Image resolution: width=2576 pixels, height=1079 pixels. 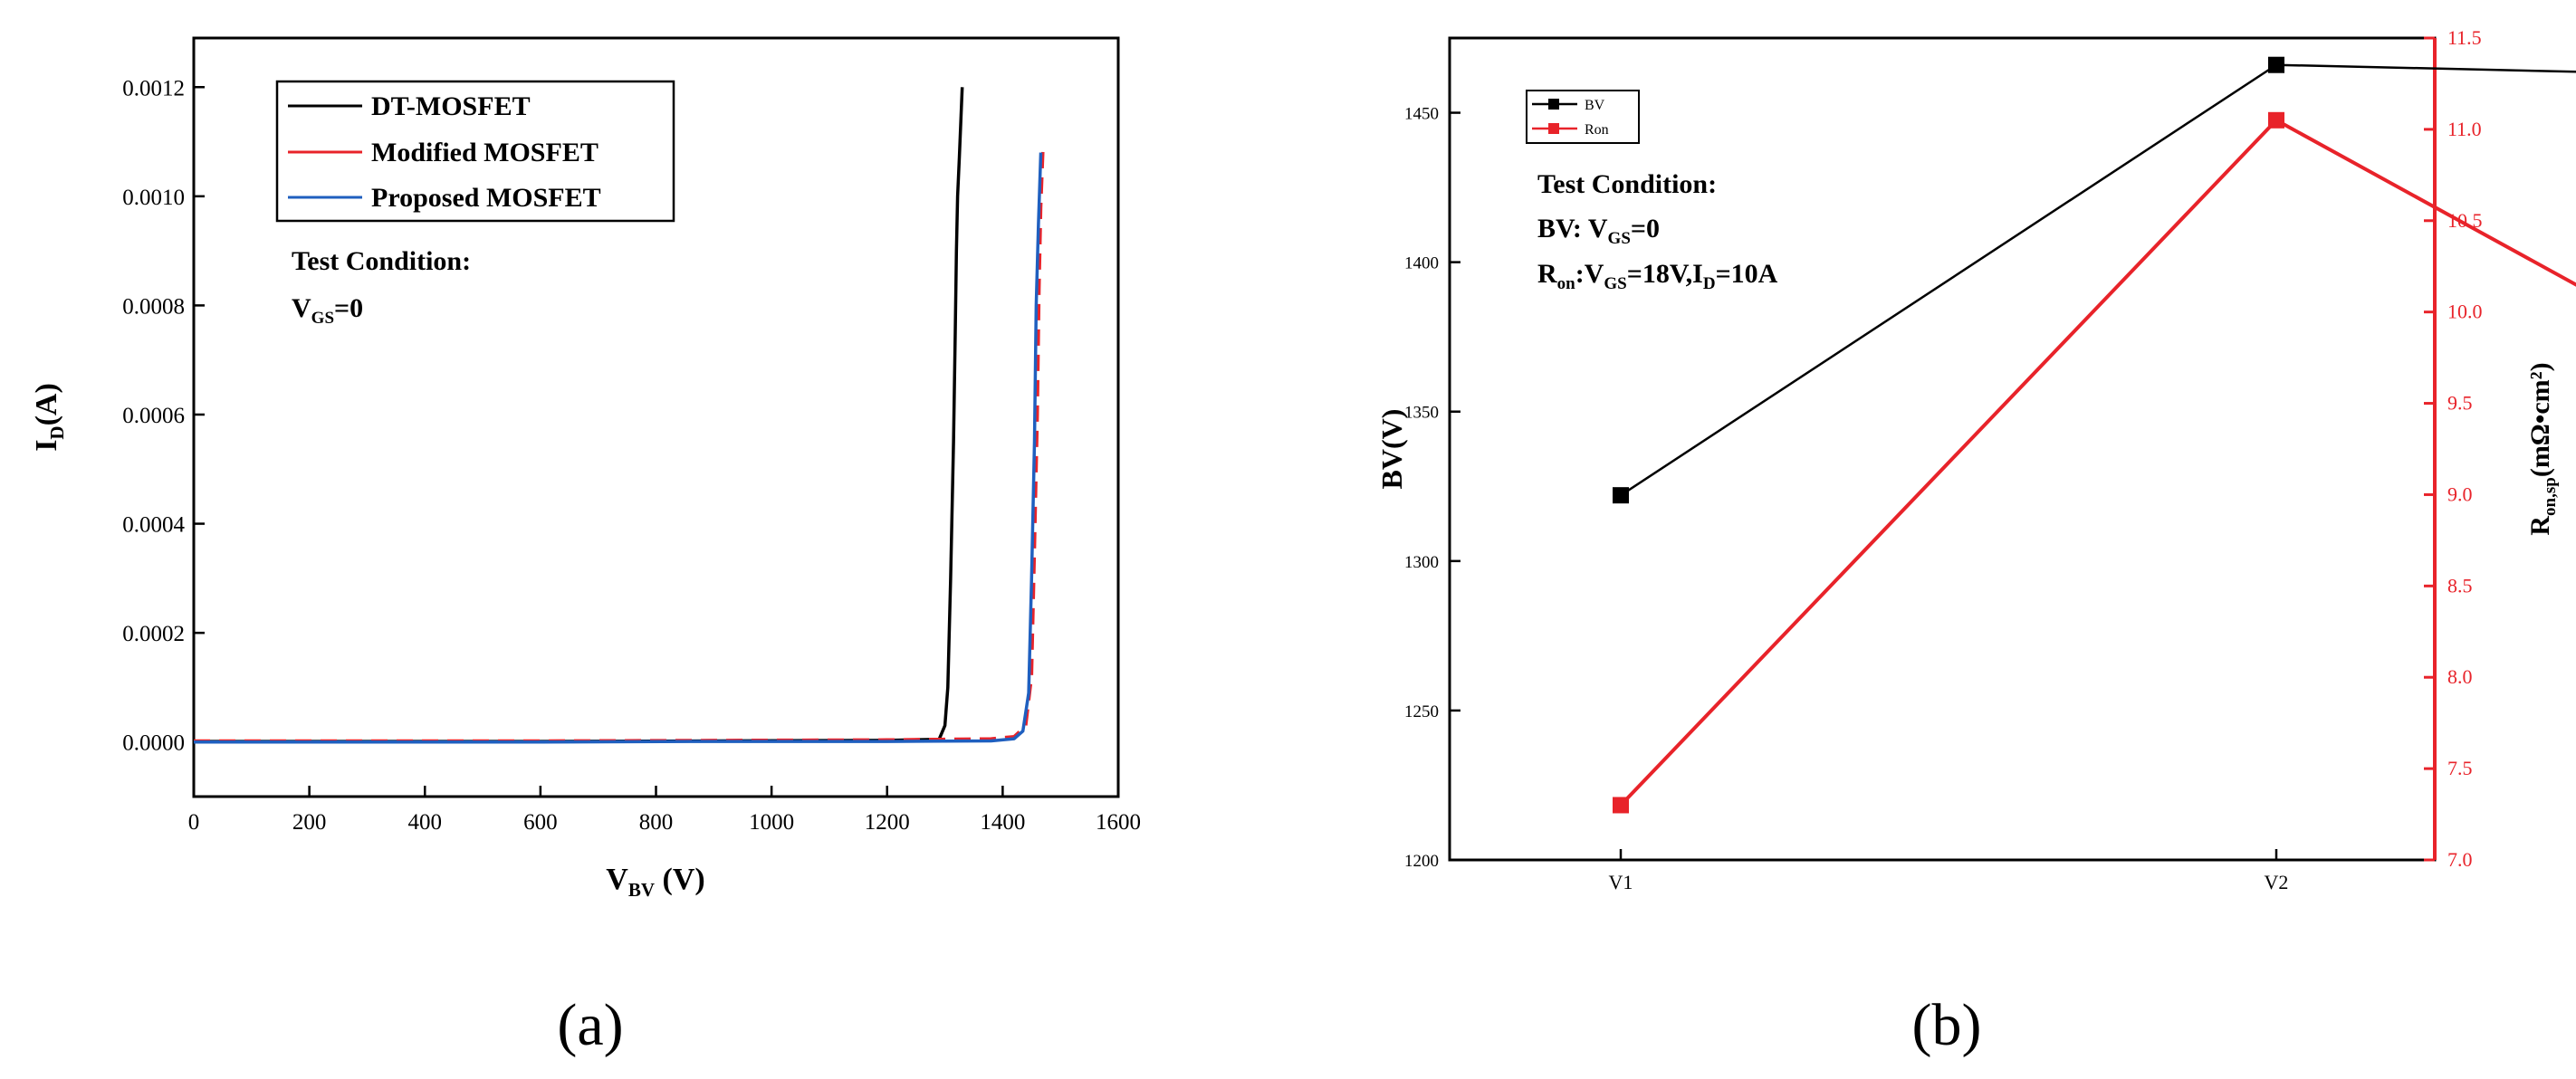 I want to click on panel-b-test-condition-bv: BV: VGS=0, so click(x=1598, y=231).